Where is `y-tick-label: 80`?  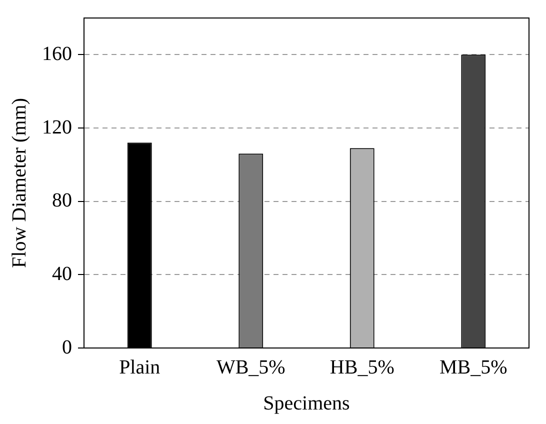 y-tick-label: 80 is located at coordinates (62, 201).